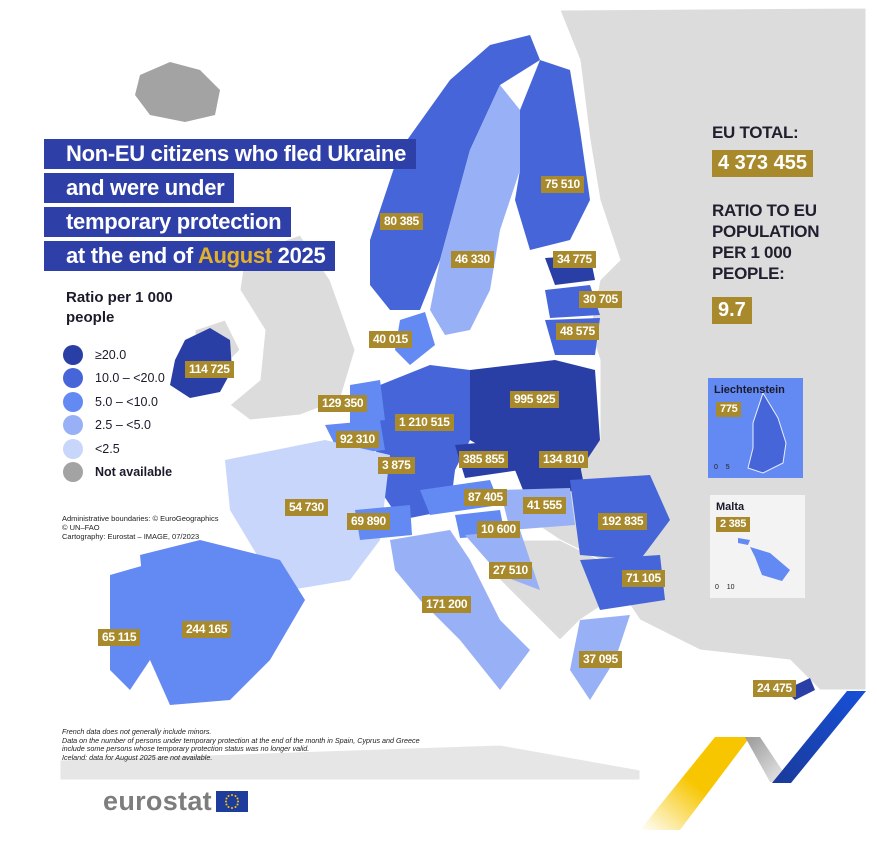  I want to click on label-sweden: 46 330, so click(472, 259).